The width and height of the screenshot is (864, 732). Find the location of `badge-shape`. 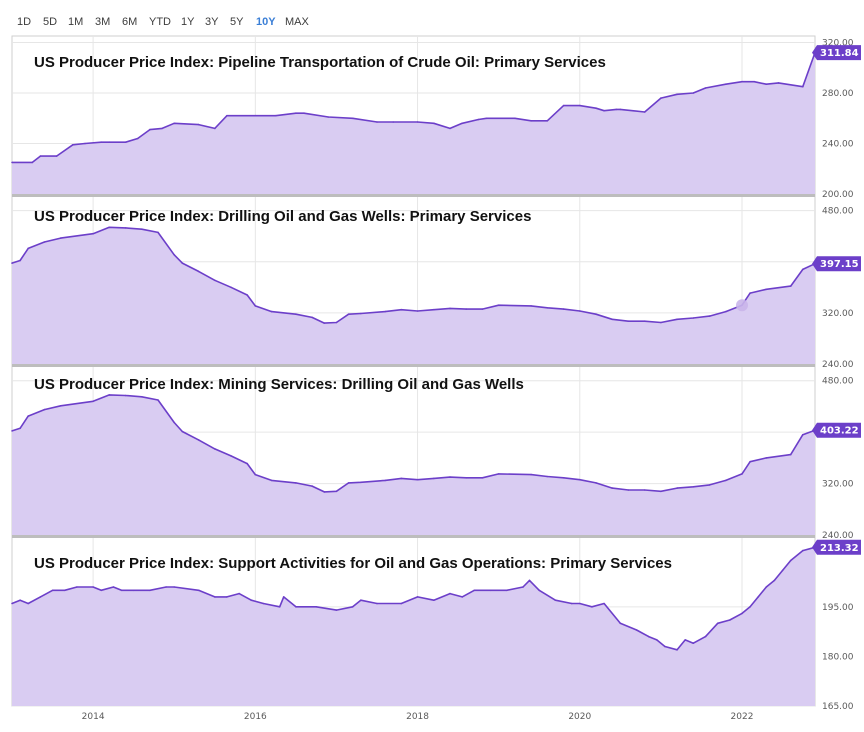

badge-shape is located at coordinates (836, 264).